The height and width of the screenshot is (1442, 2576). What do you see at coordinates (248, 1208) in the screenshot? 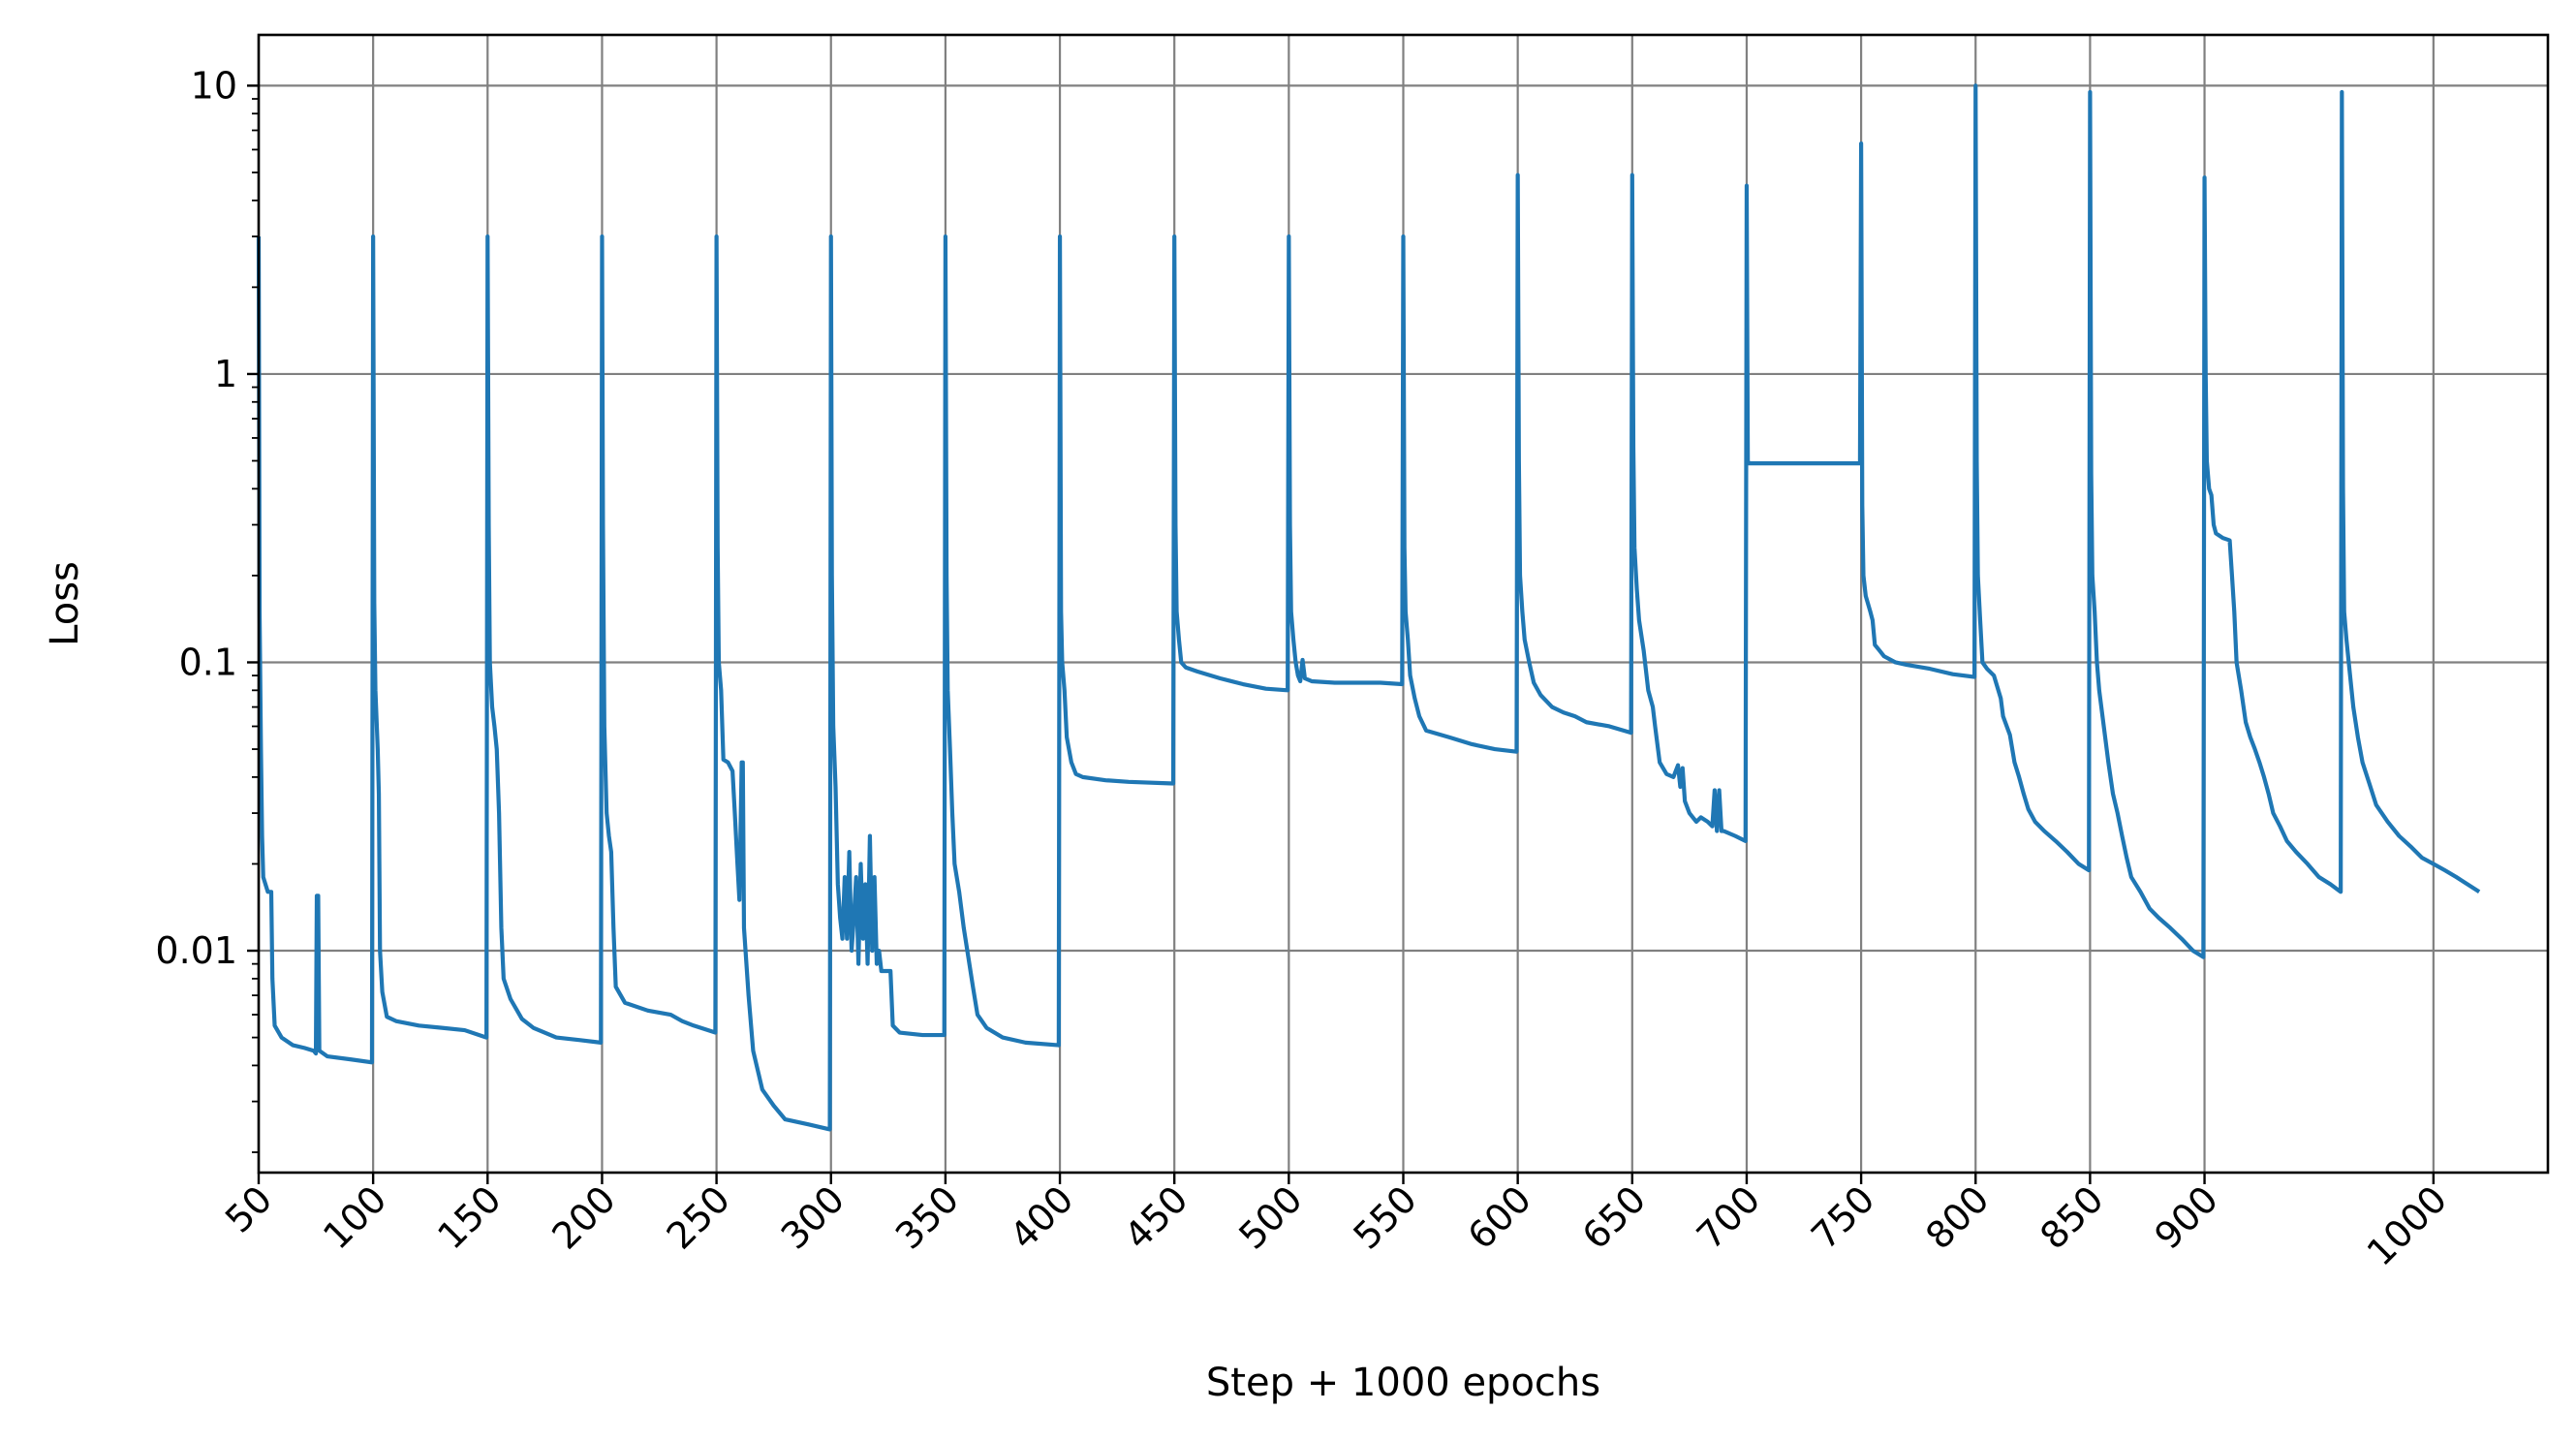
I see `x-tick-label: 50` at bounding box center [248, 1208].